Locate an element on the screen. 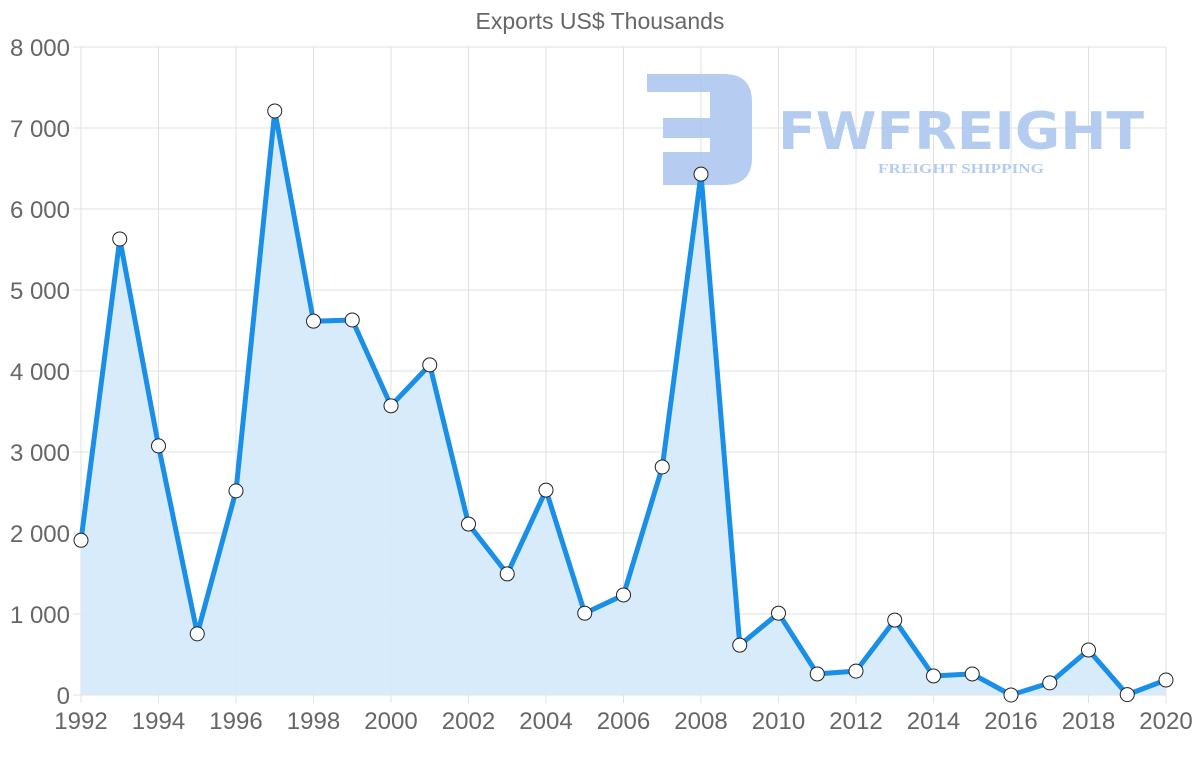 The width and height of the screenshot is (1200, 763). watermark-brand: FWFREIGHT is located at coordinates (961, 132).